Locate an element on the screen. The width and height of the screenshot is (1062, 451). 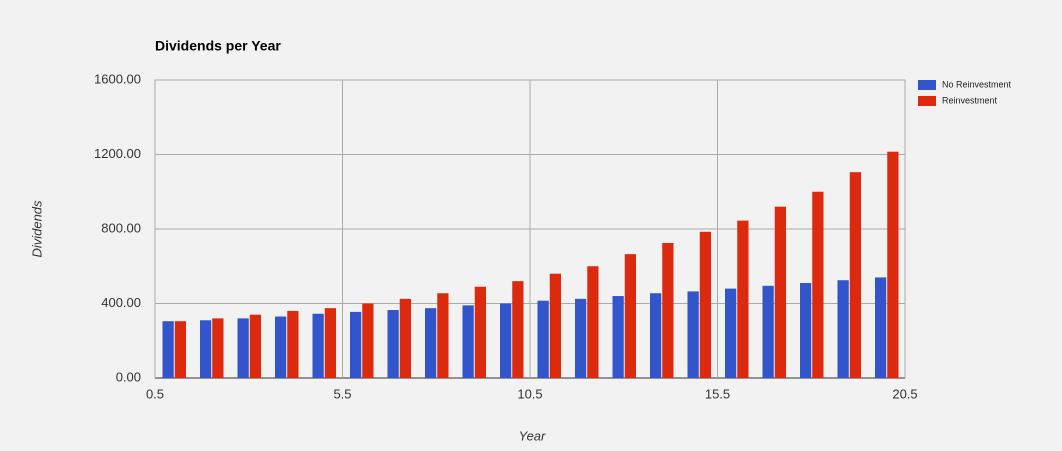
y-tick-label: 400.00 is located at coordinates (121, 302).